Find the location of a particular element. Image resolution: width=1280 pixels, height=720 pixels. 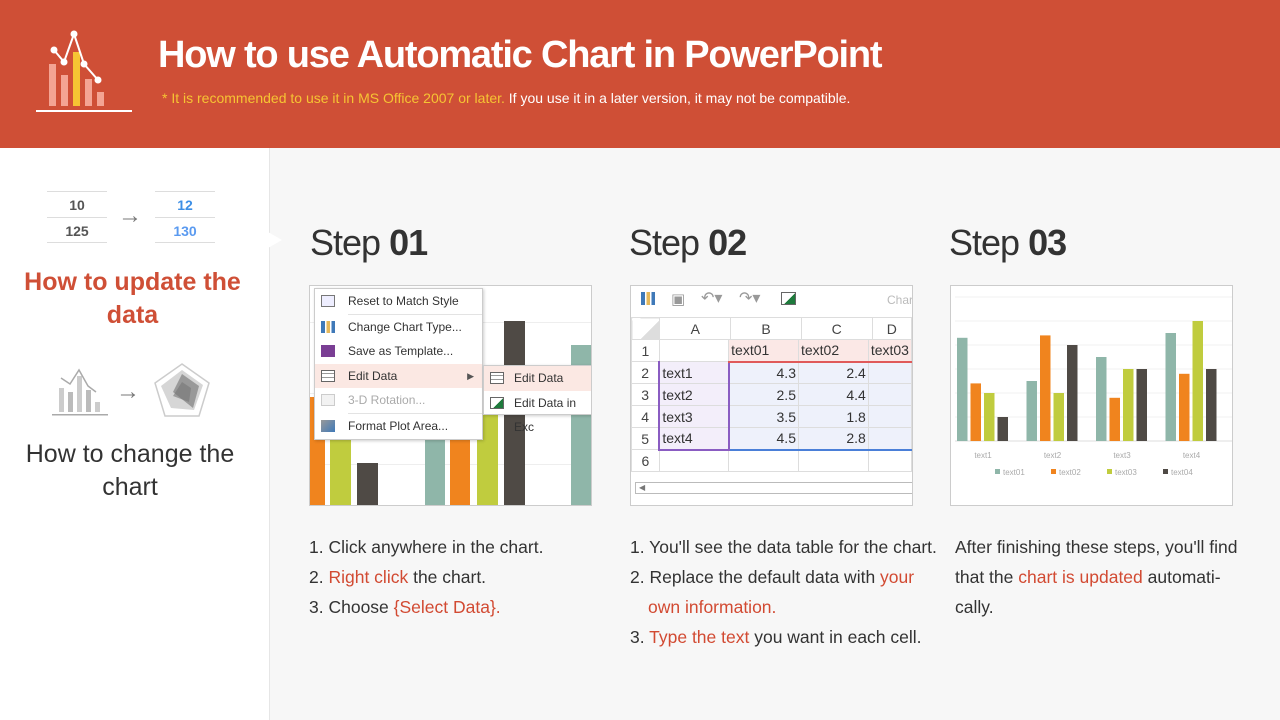

sheet-row: 4 text3 3.5 1.8 is located at coordinates (771, 416).